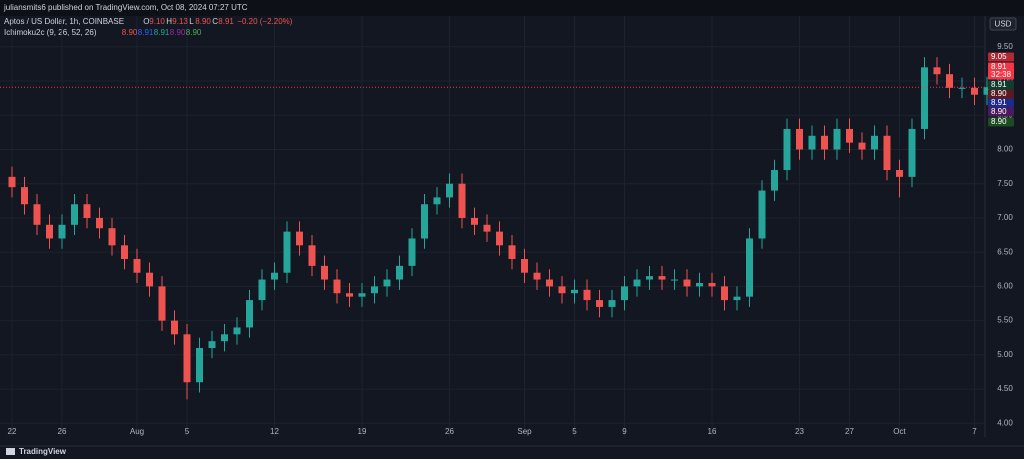 This screenshot has width=1024, height=459. What do you see at coordinates (1005, 46) in the screenshot?
I see `y-tick-label: 9.50` at bounding box center [1005, 46].